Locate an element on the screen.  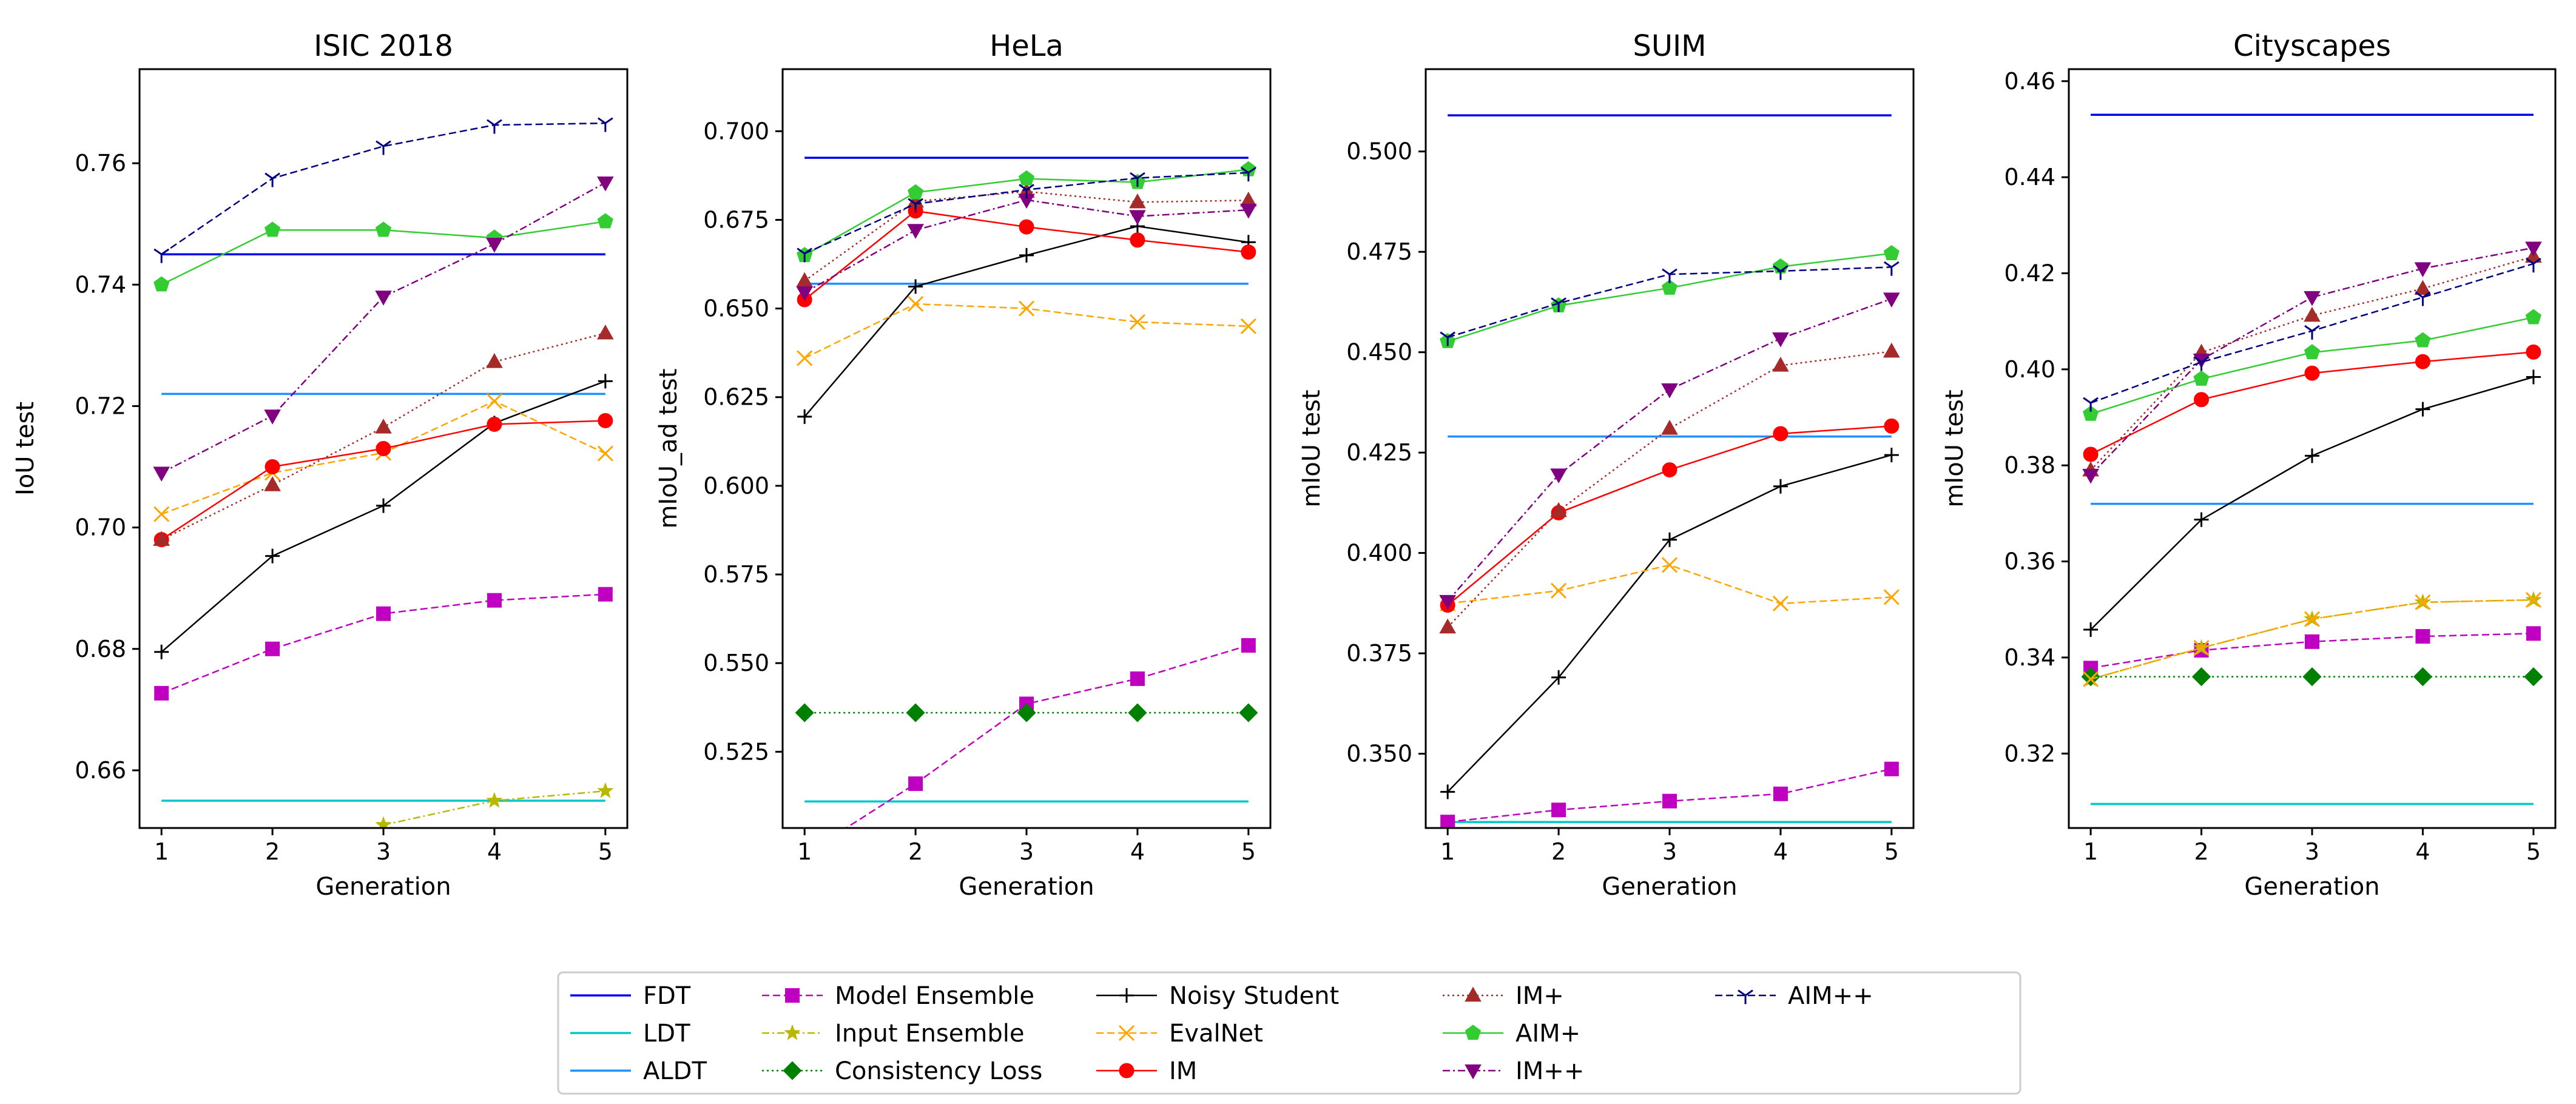
chart-title: Cityscapes is located at coordinates (2312, 46).